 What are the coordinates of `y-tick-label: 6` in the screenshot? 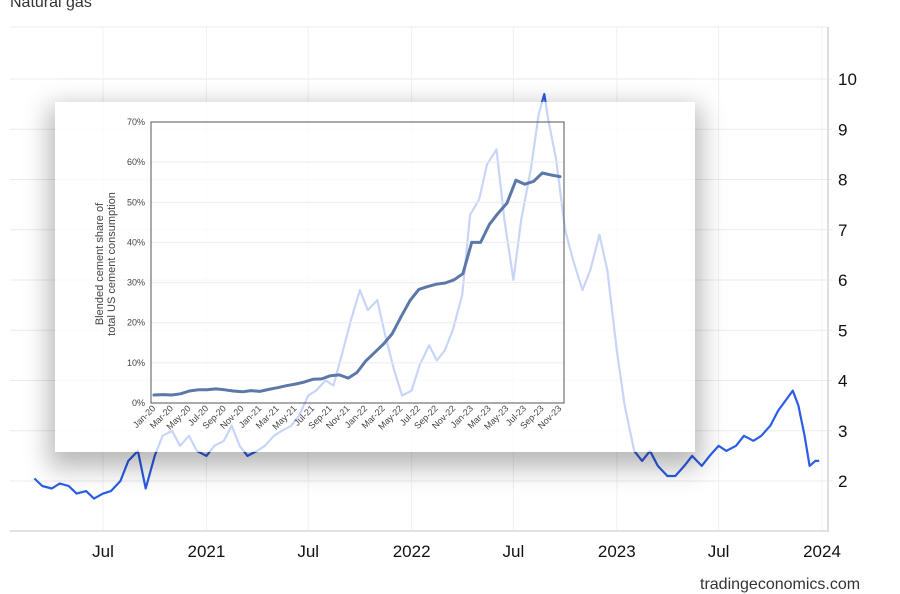 It's located at (842, 280).